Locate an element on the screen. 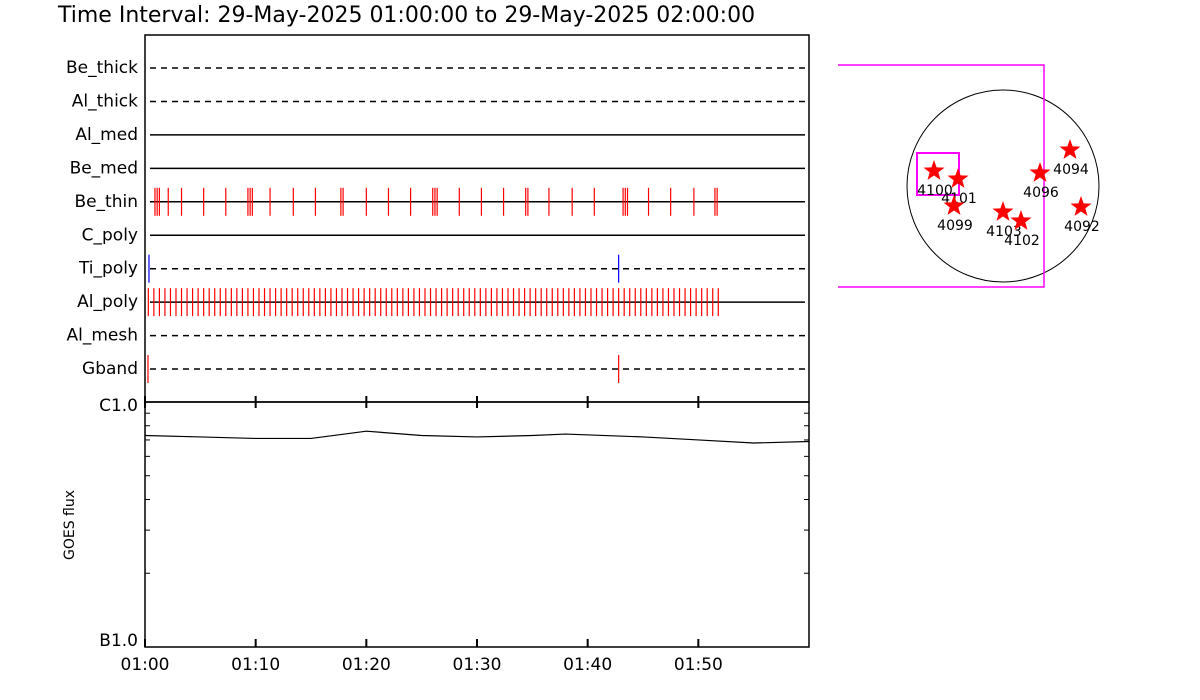 The width and height of the screenshot is (1200, 700). row-label: Al_med is located at coordinates (106, 135).